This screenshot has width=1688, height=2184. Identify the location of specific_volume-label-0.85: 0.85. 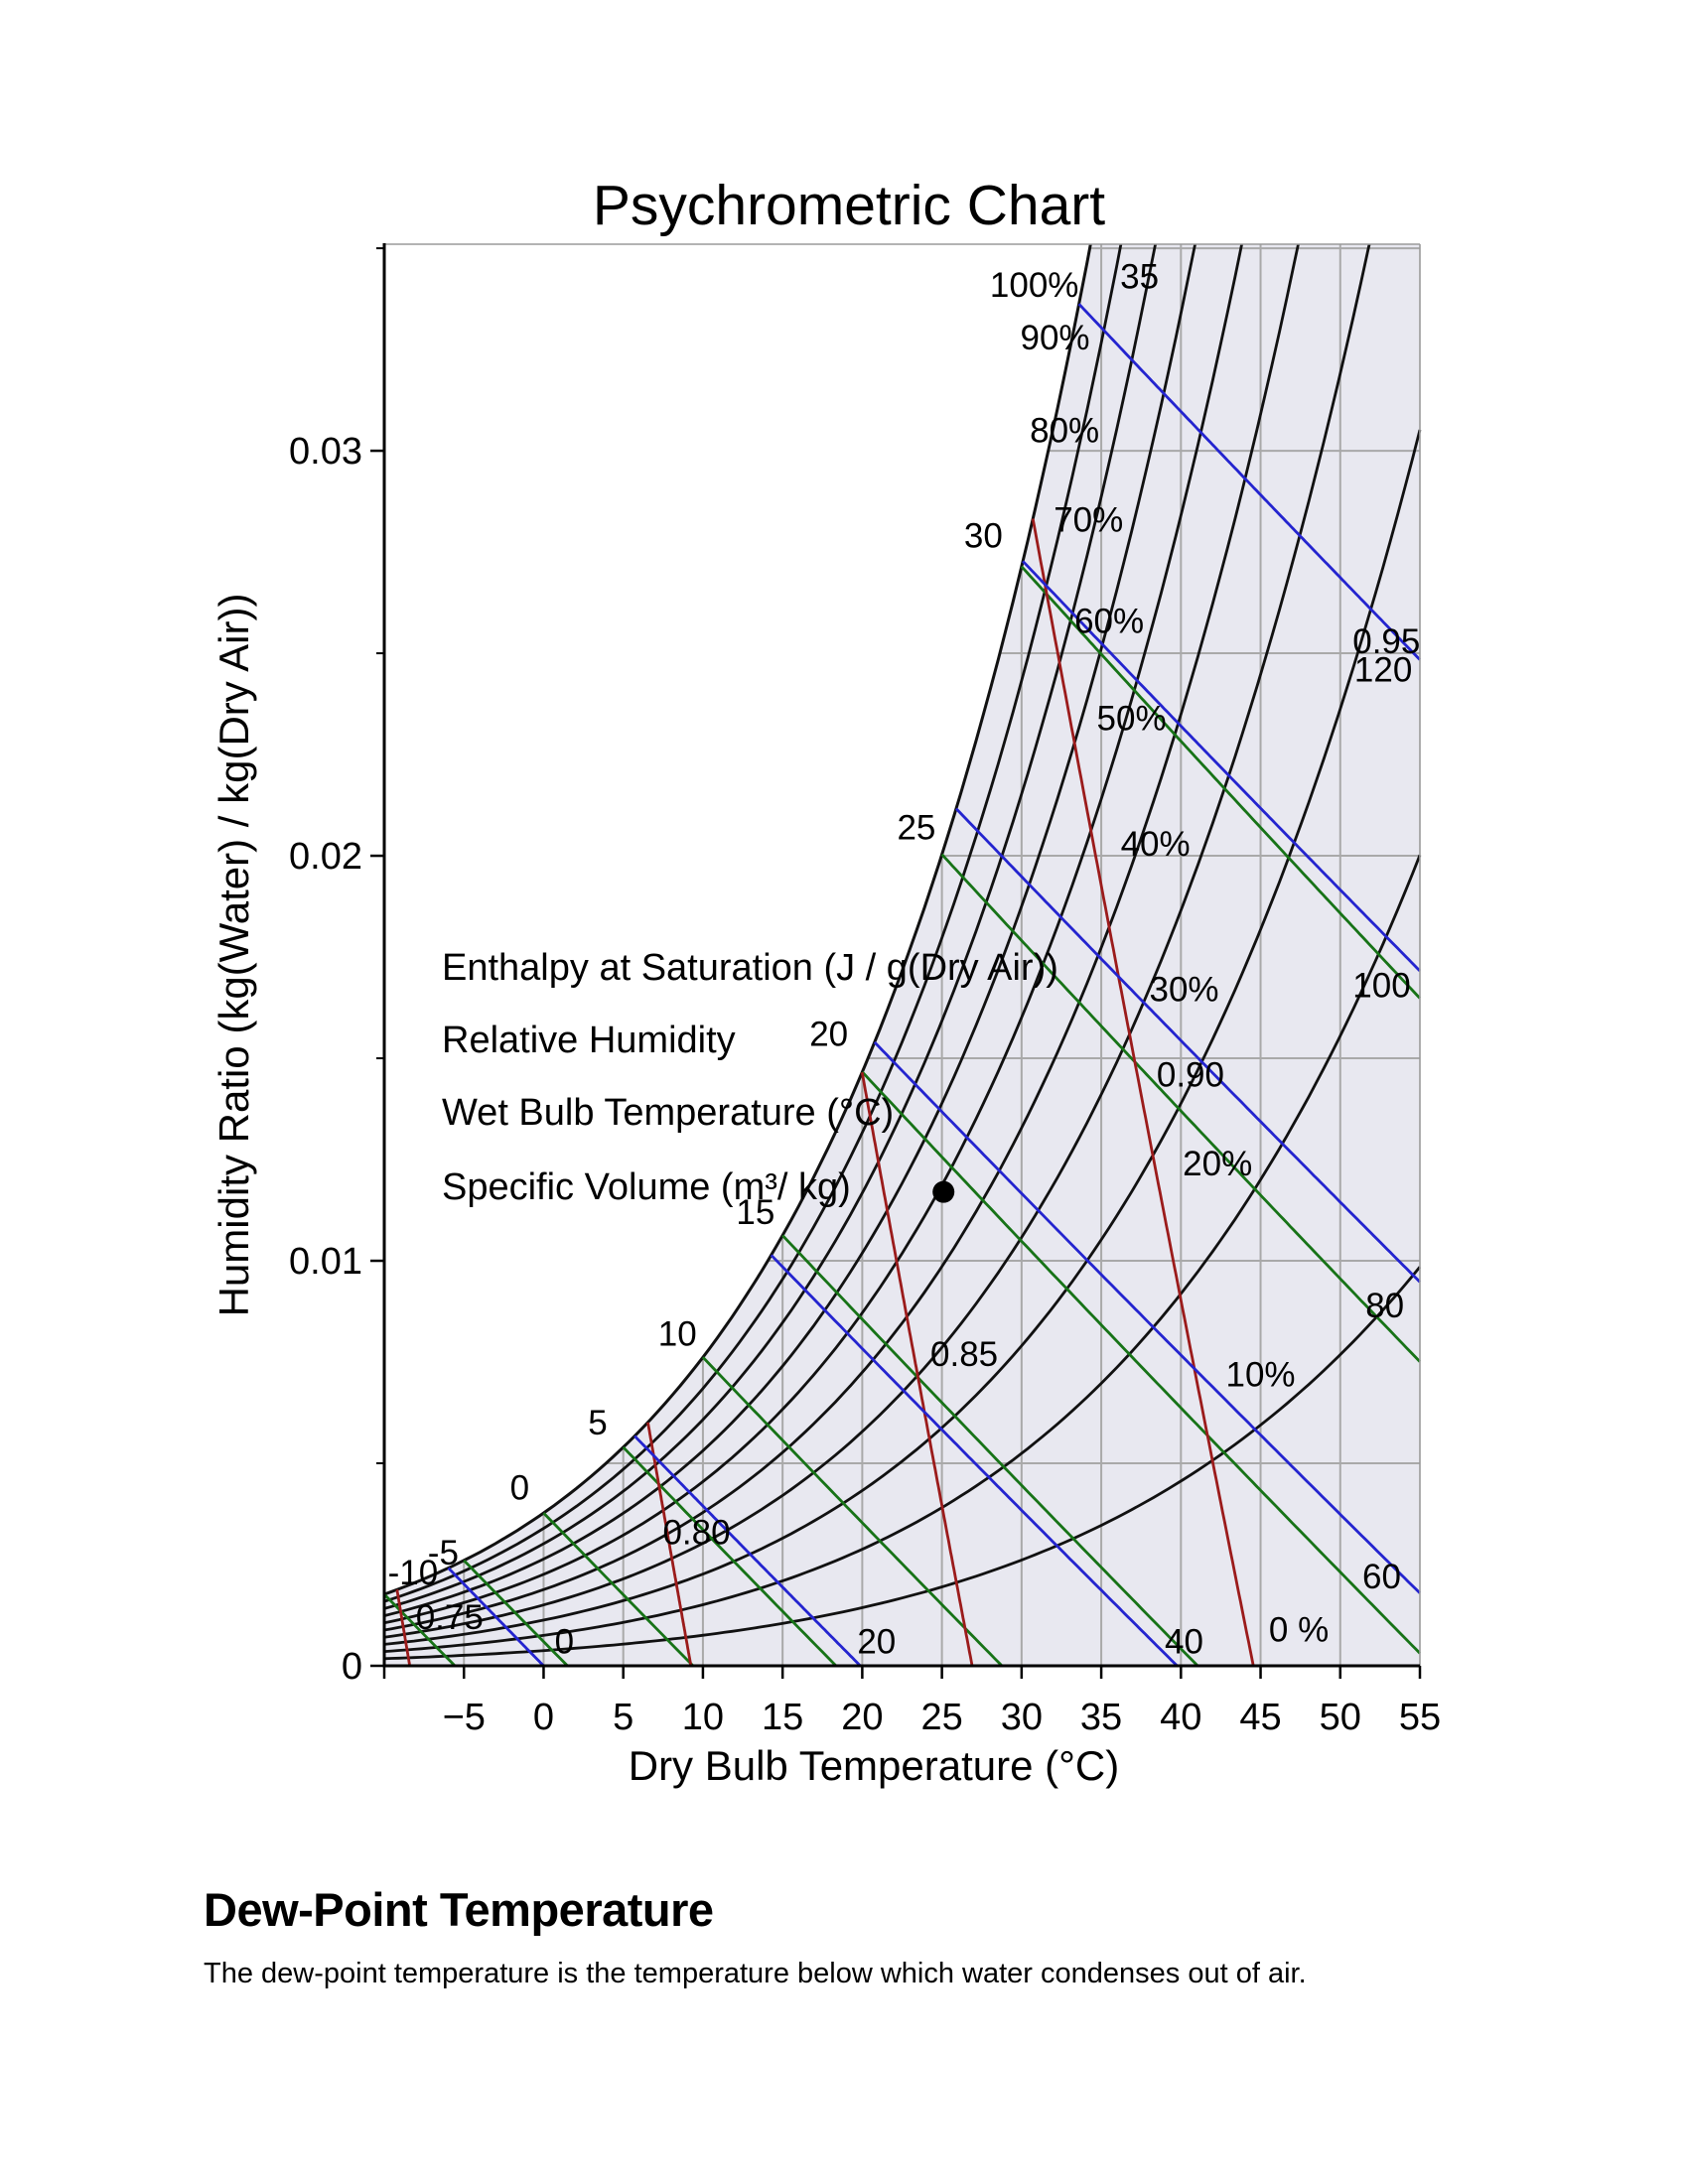
(964, 1354).